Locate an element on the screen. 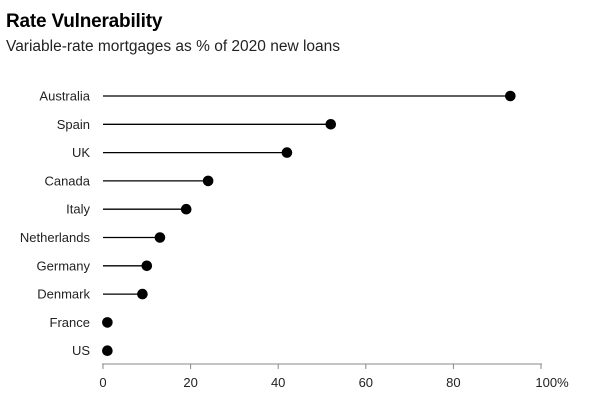 The width and height of the screenshot is (611, 404). lollipop-dot-australia is located at coordinates (510, 96).